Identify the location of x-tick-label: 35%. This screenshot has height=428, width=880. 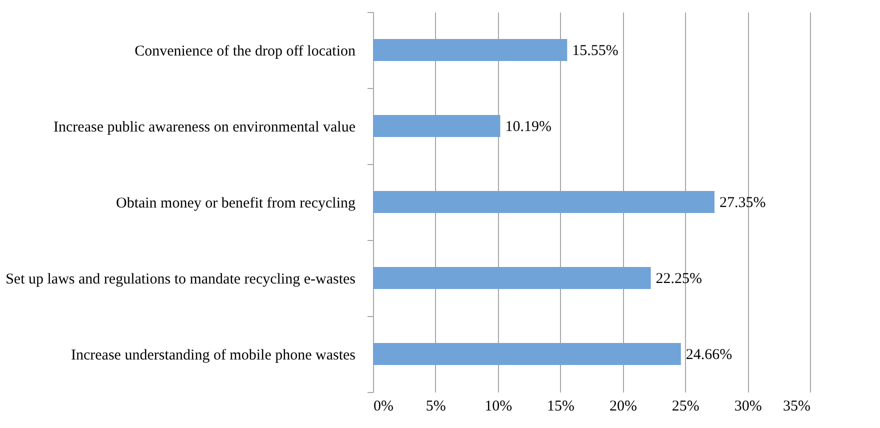
(796, 406).